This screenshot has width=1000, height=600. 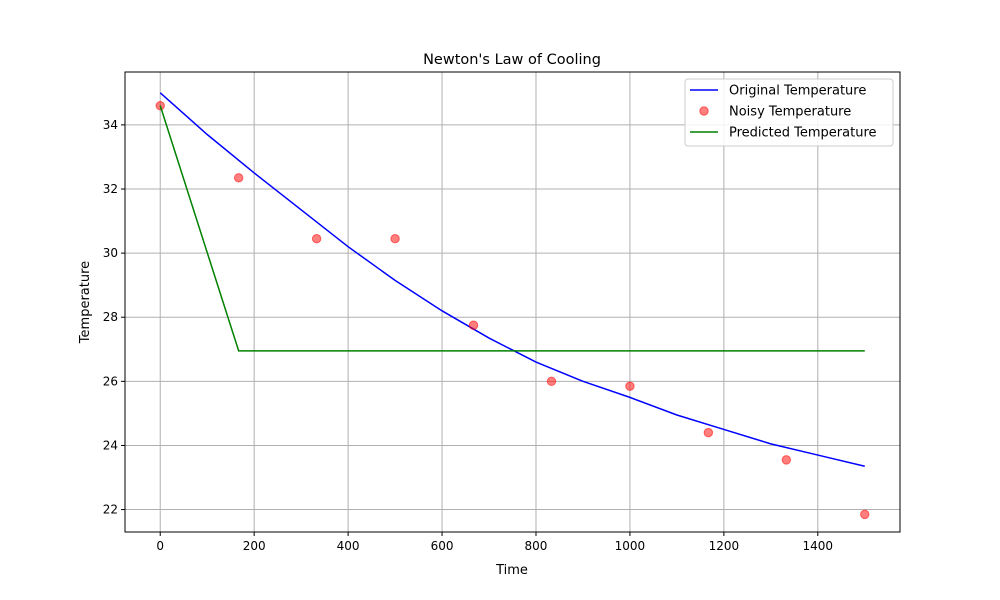 What do you see at coordinates (110, 253) in the screenshot?
I see `y-tick-label: 30` at bounding box center [110, 253].